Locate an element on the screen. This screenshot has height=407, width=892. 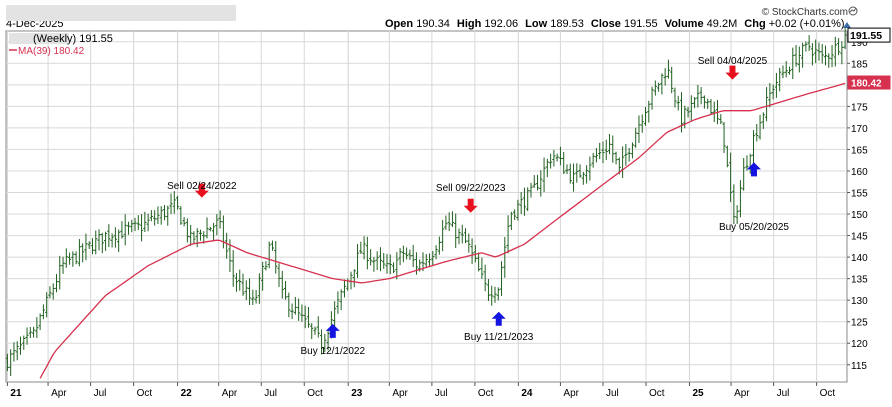
buy-signal-label: Buy 12/1/2022 is located at coordinates (333, 351).